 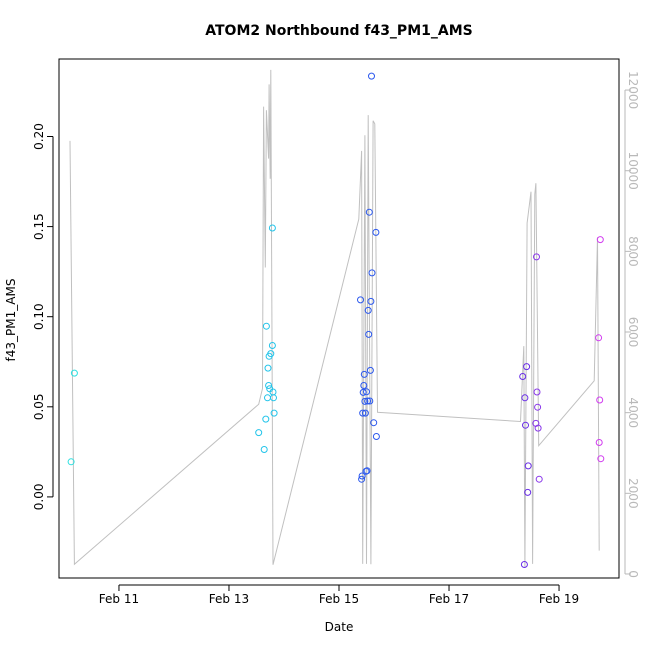 I want to click on y2-tick-label: 4000, so click(x=633, y=412).